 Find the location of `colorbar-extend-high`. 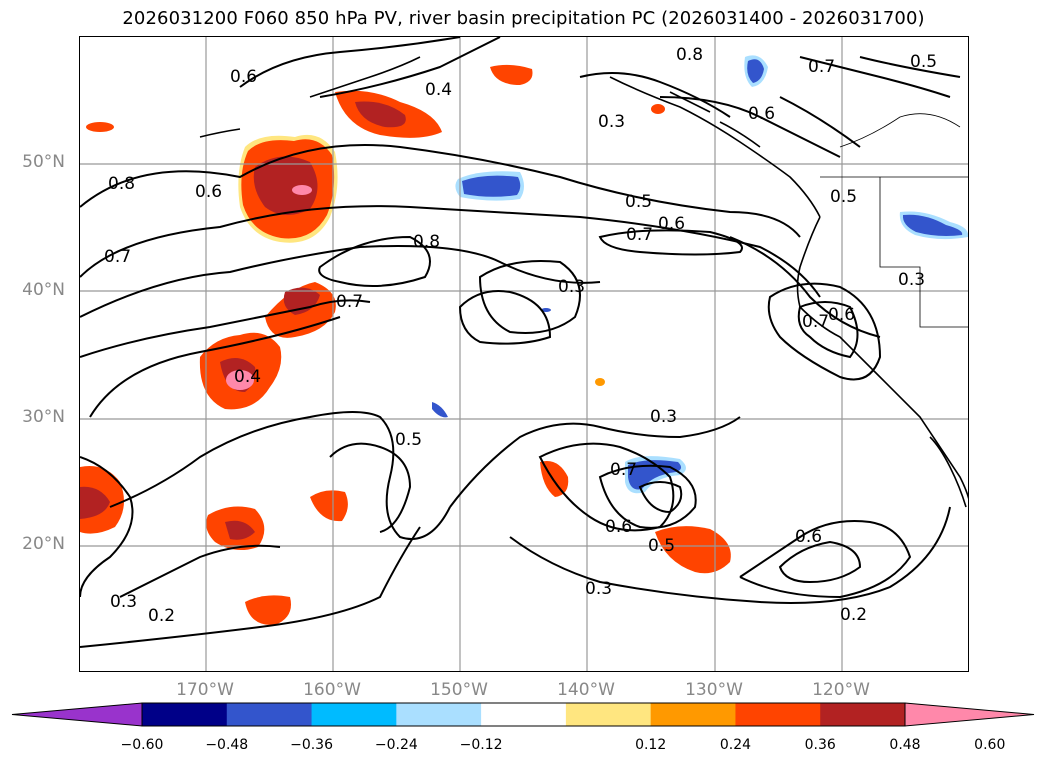

colorbar-extend-high is located at coordinates (969, 714).